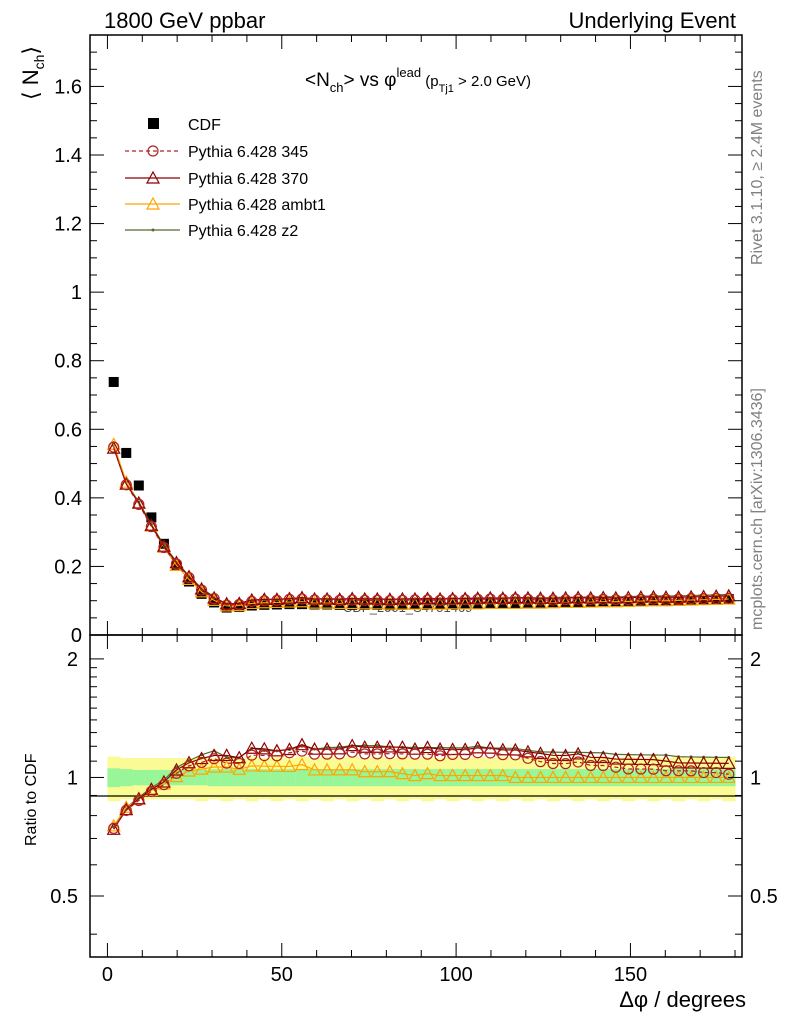 The height and width of the screenshot is (1024, 786). What do you see at coordinates (421, 786) in the screenshot?
I see `series-pythia-6-428-z2-ratio-line` at bounding box center [421, 786].